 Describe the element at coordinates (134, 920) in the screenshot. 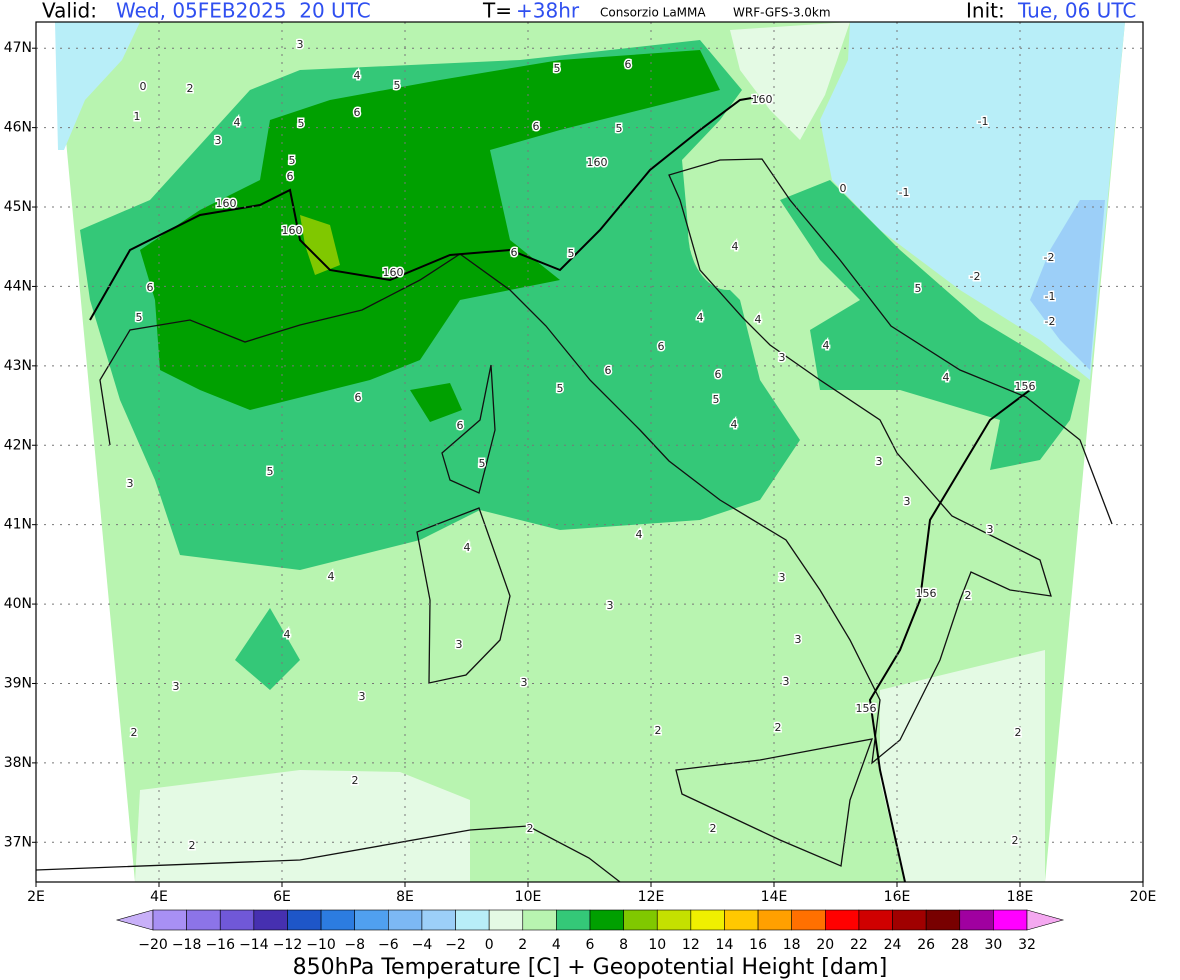

I see `colorbar-extend-low` at that location.